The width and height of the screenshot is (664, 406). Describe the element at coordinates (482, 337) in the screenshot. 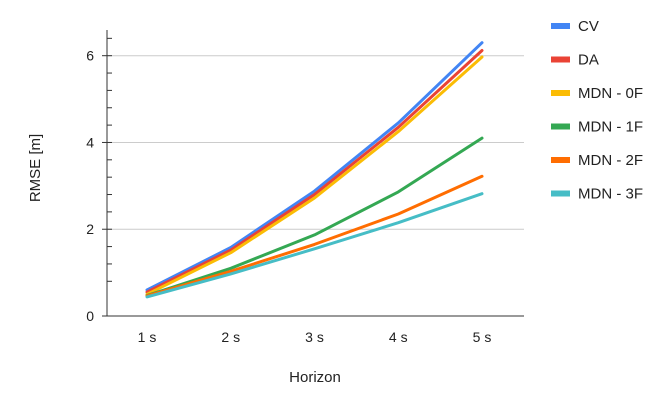

I see `x-tick-label: 5 s` at that location.